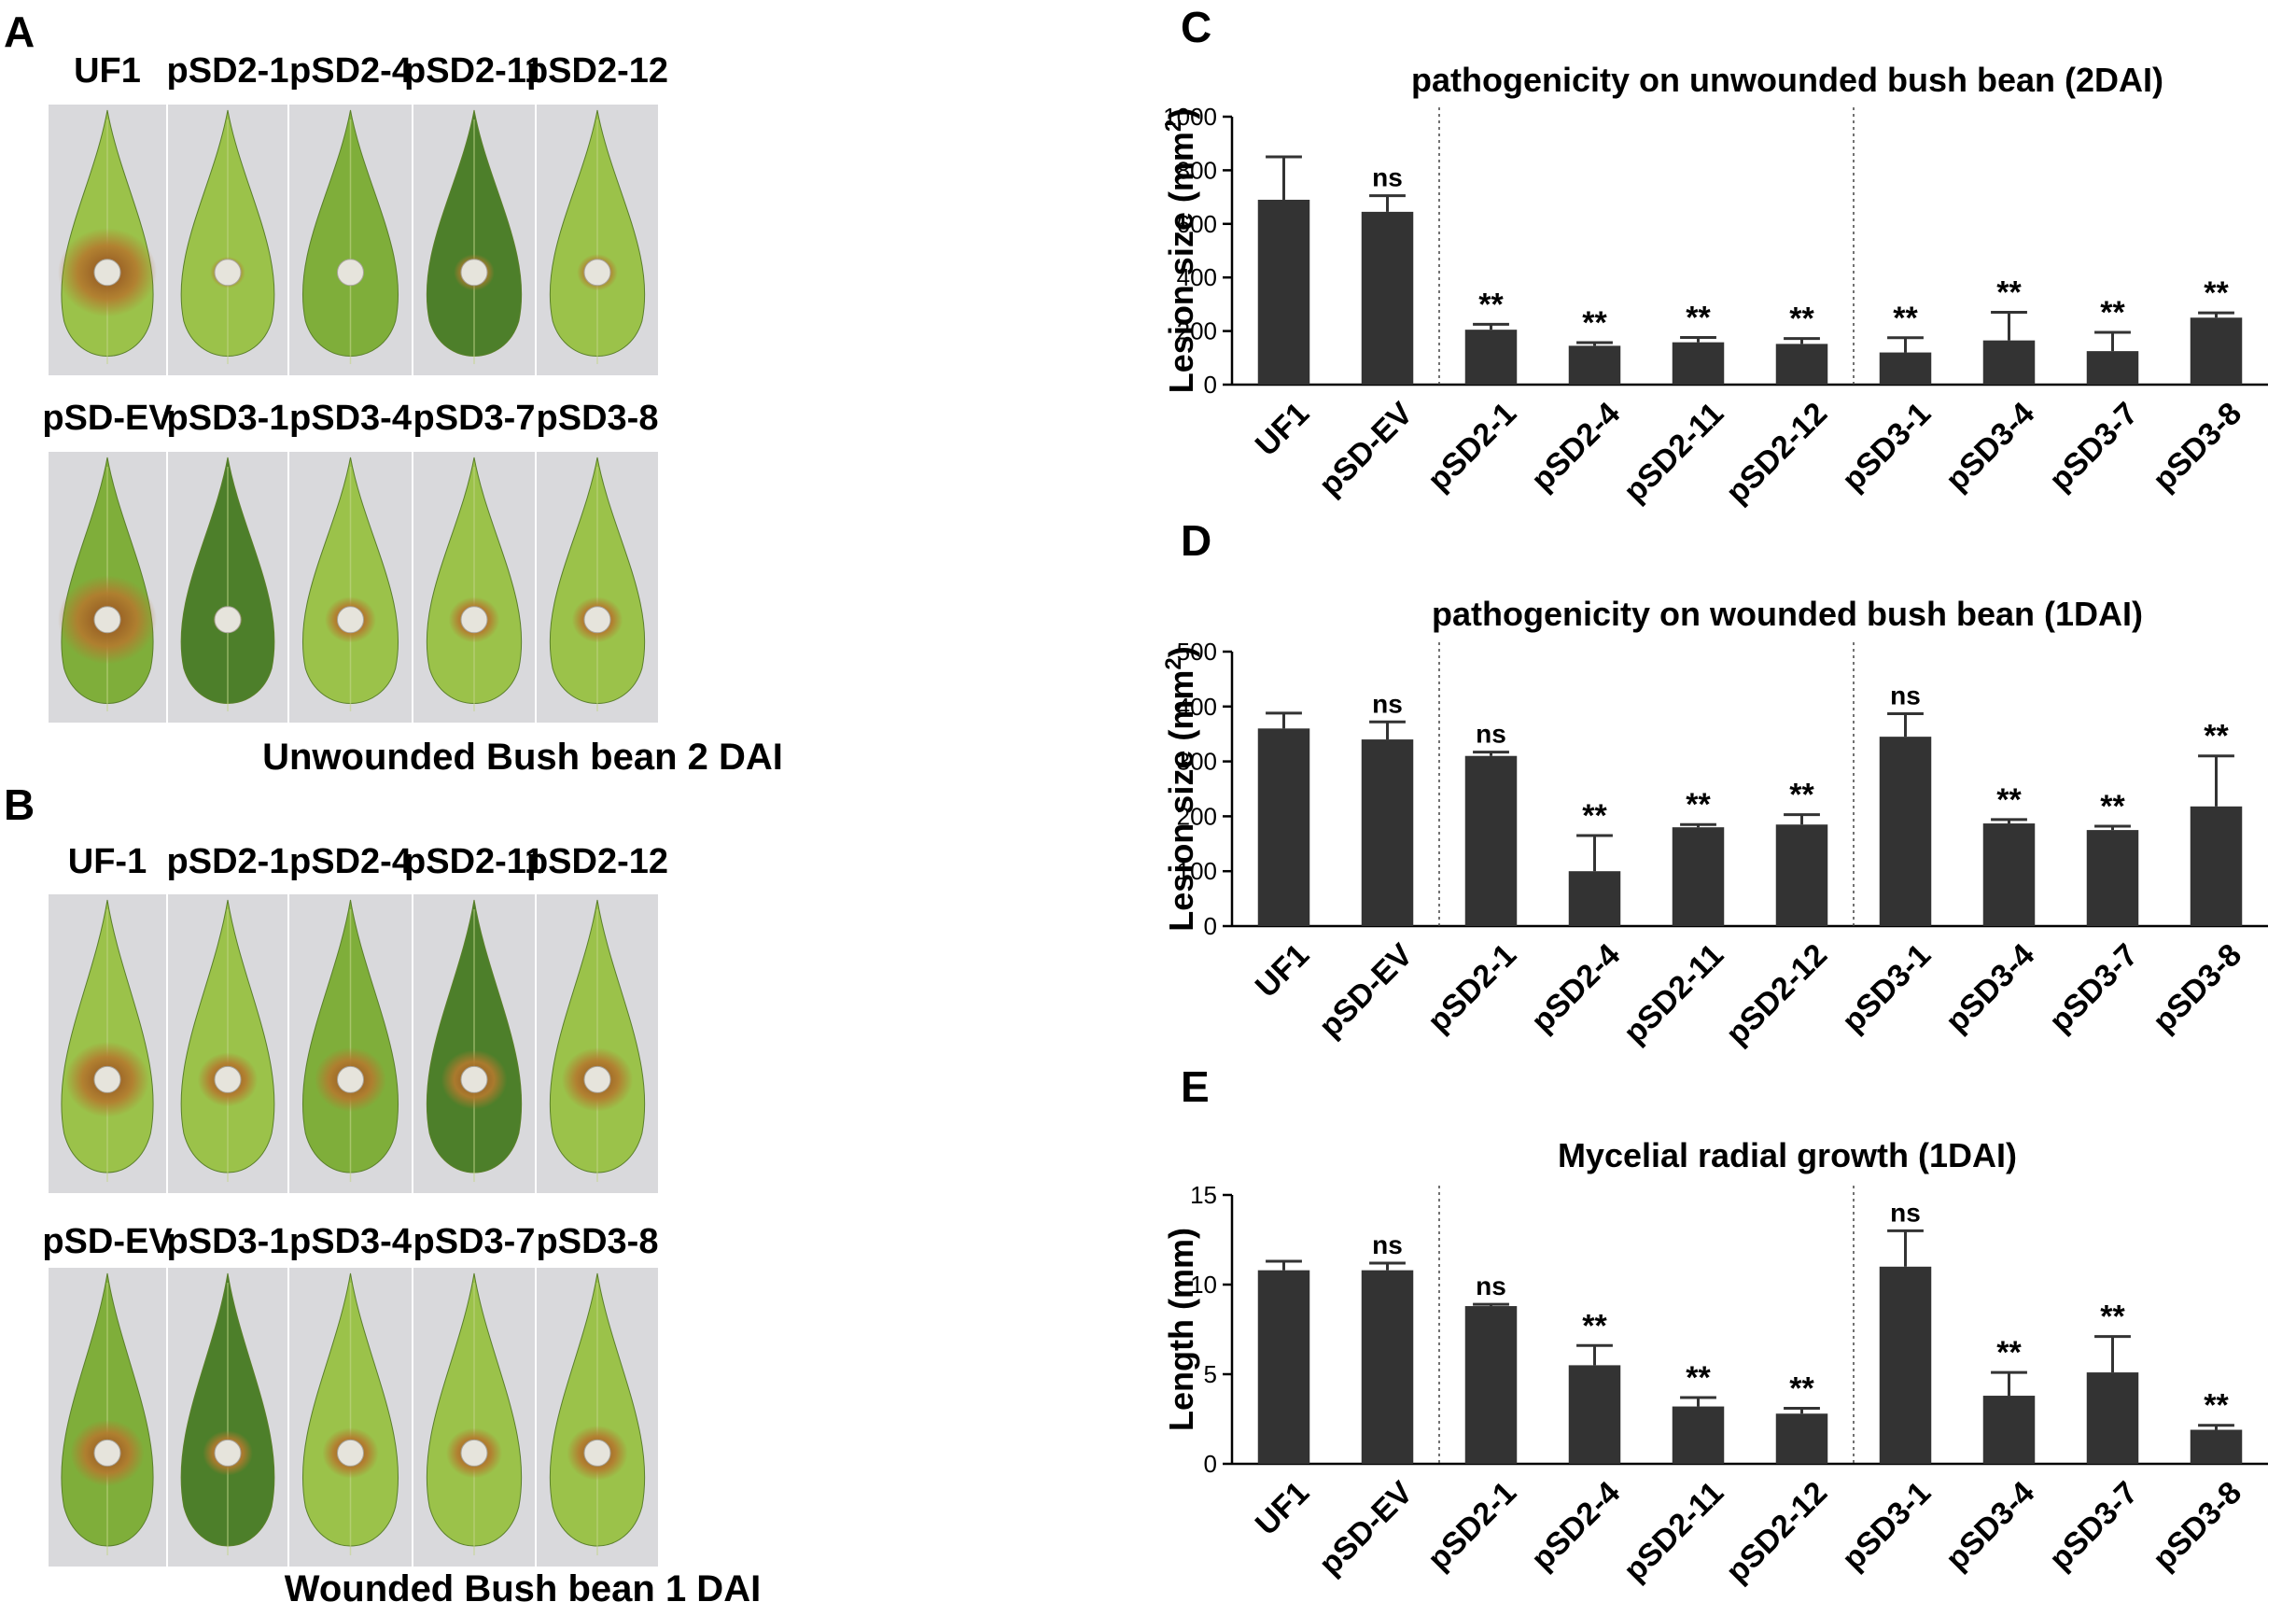 This screenshot has width=2296, height=1616. What do you see at coordinates (1210, 926) in the screenshot?
I see `y-tick-label: 0` at bounding box center [1210, 926].